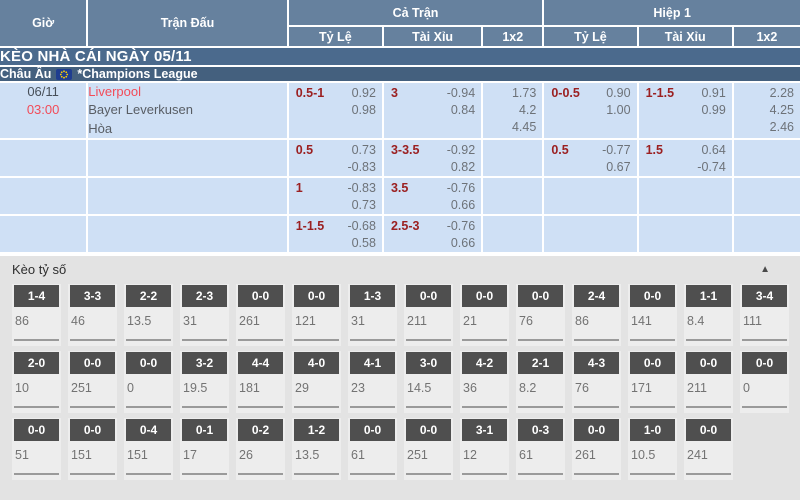  I want to click on home-team: Liverpool, so click(114, 91).